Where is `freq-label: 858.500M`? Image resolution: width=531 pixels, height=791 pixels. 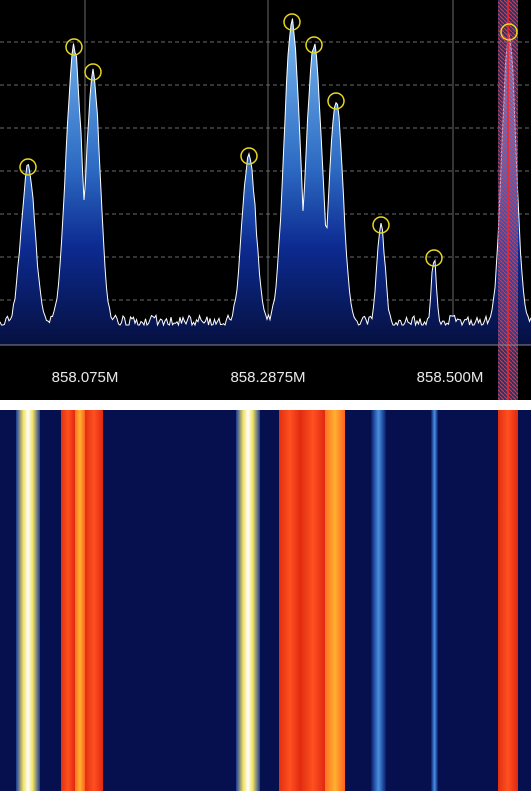
freq-label: 858.500M is located at coordinates (450, 377).